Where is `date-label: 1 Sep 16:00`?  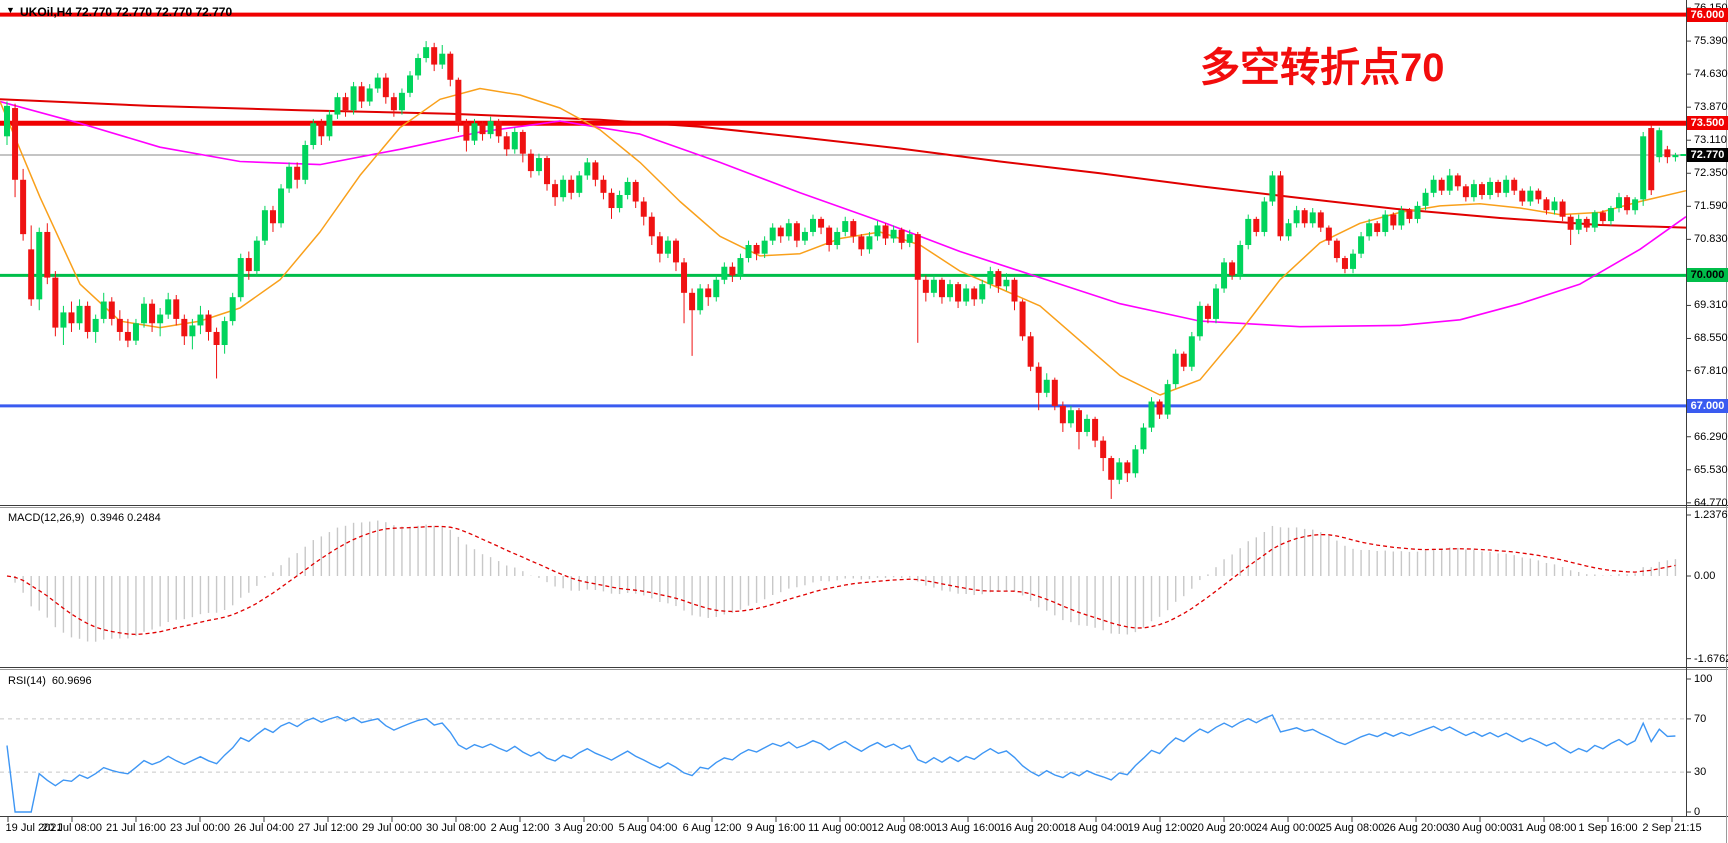 date-label: 1 Sep 16:00 is located at coordinates (1608, 828).